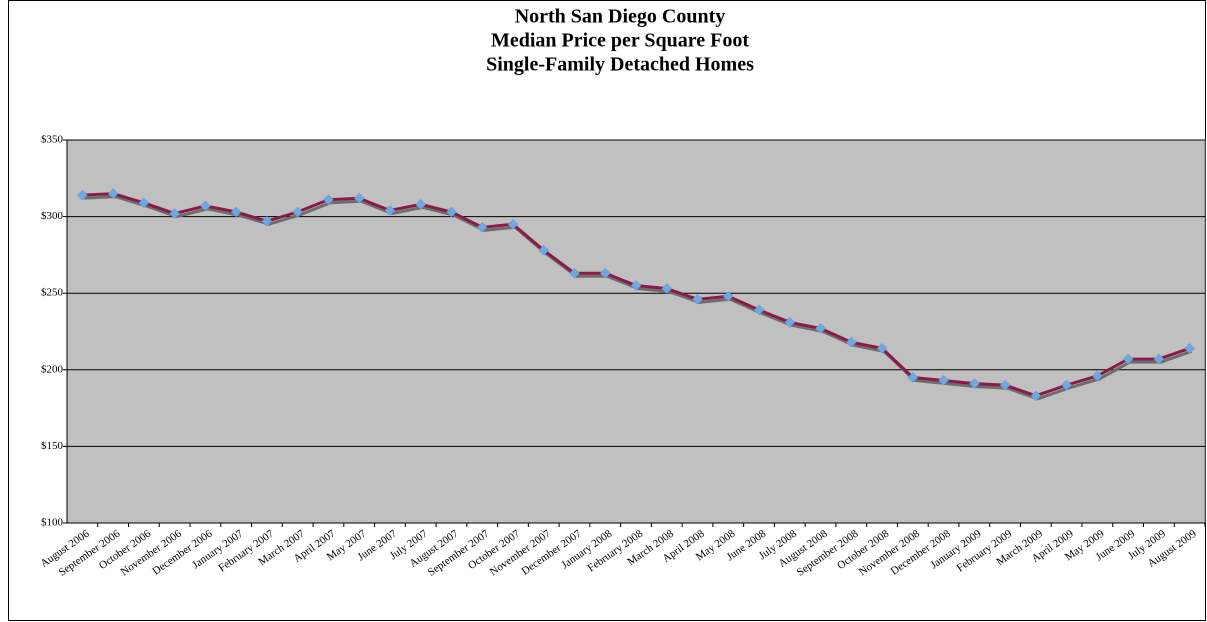 The width and height of the screenshot is (1207, 622). I want to click on chart-title: Median Price per Square Foot, so click(620, 41).